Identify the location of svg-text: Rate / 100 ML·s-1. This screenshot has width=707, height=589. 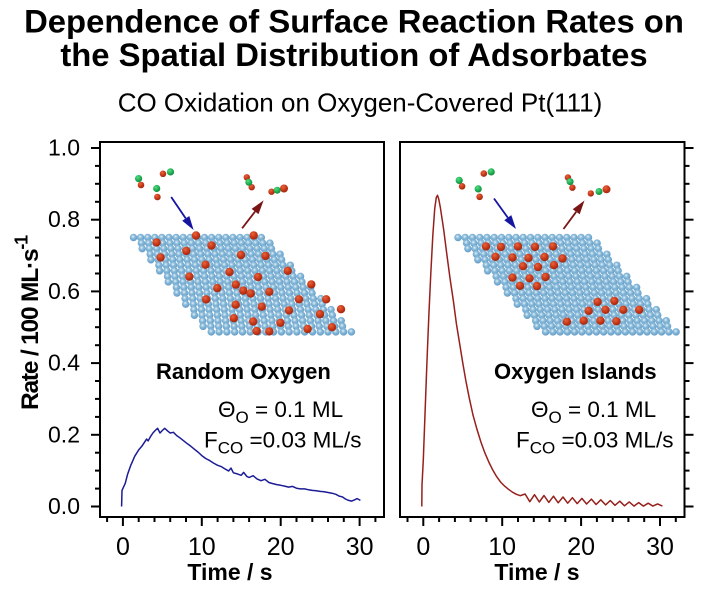
(28, 322).